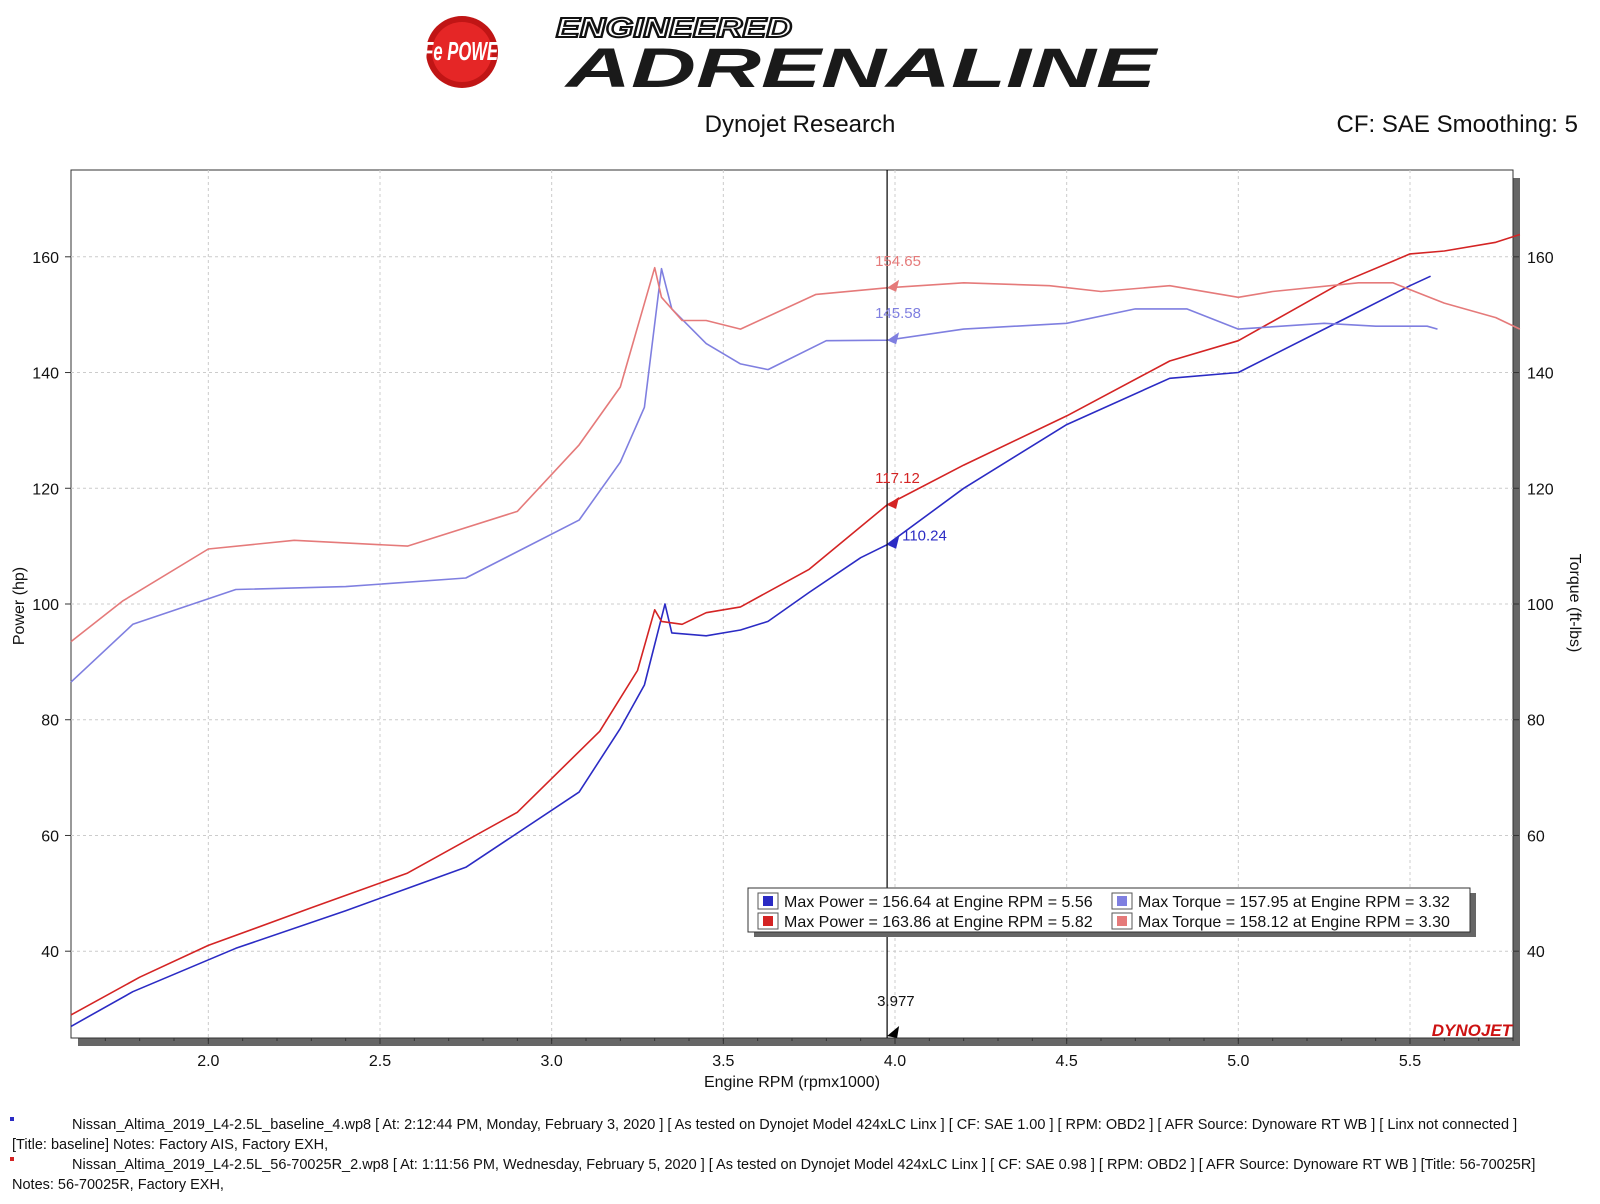 This screenshot has height=1204, width=1600. I want to click on chart-subtitle: Dynojet Research, so click(800, 124).